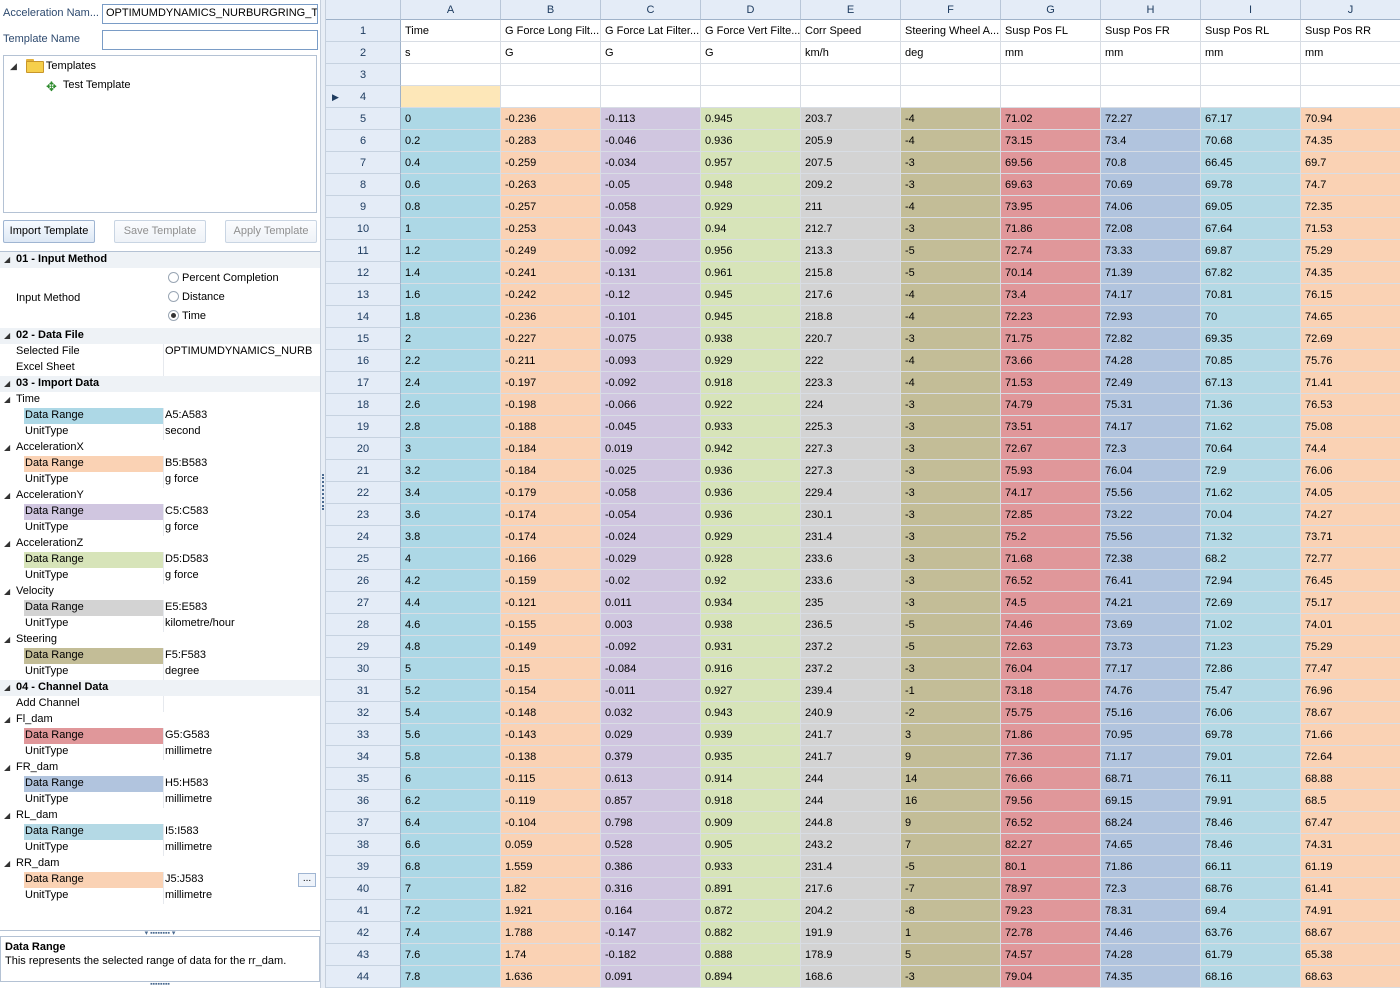 This screenshot has height=988, width=1400. Describe the element at coordinates (551, 867) in the screenshot. I see `cell-b39: 1.559` at that location.